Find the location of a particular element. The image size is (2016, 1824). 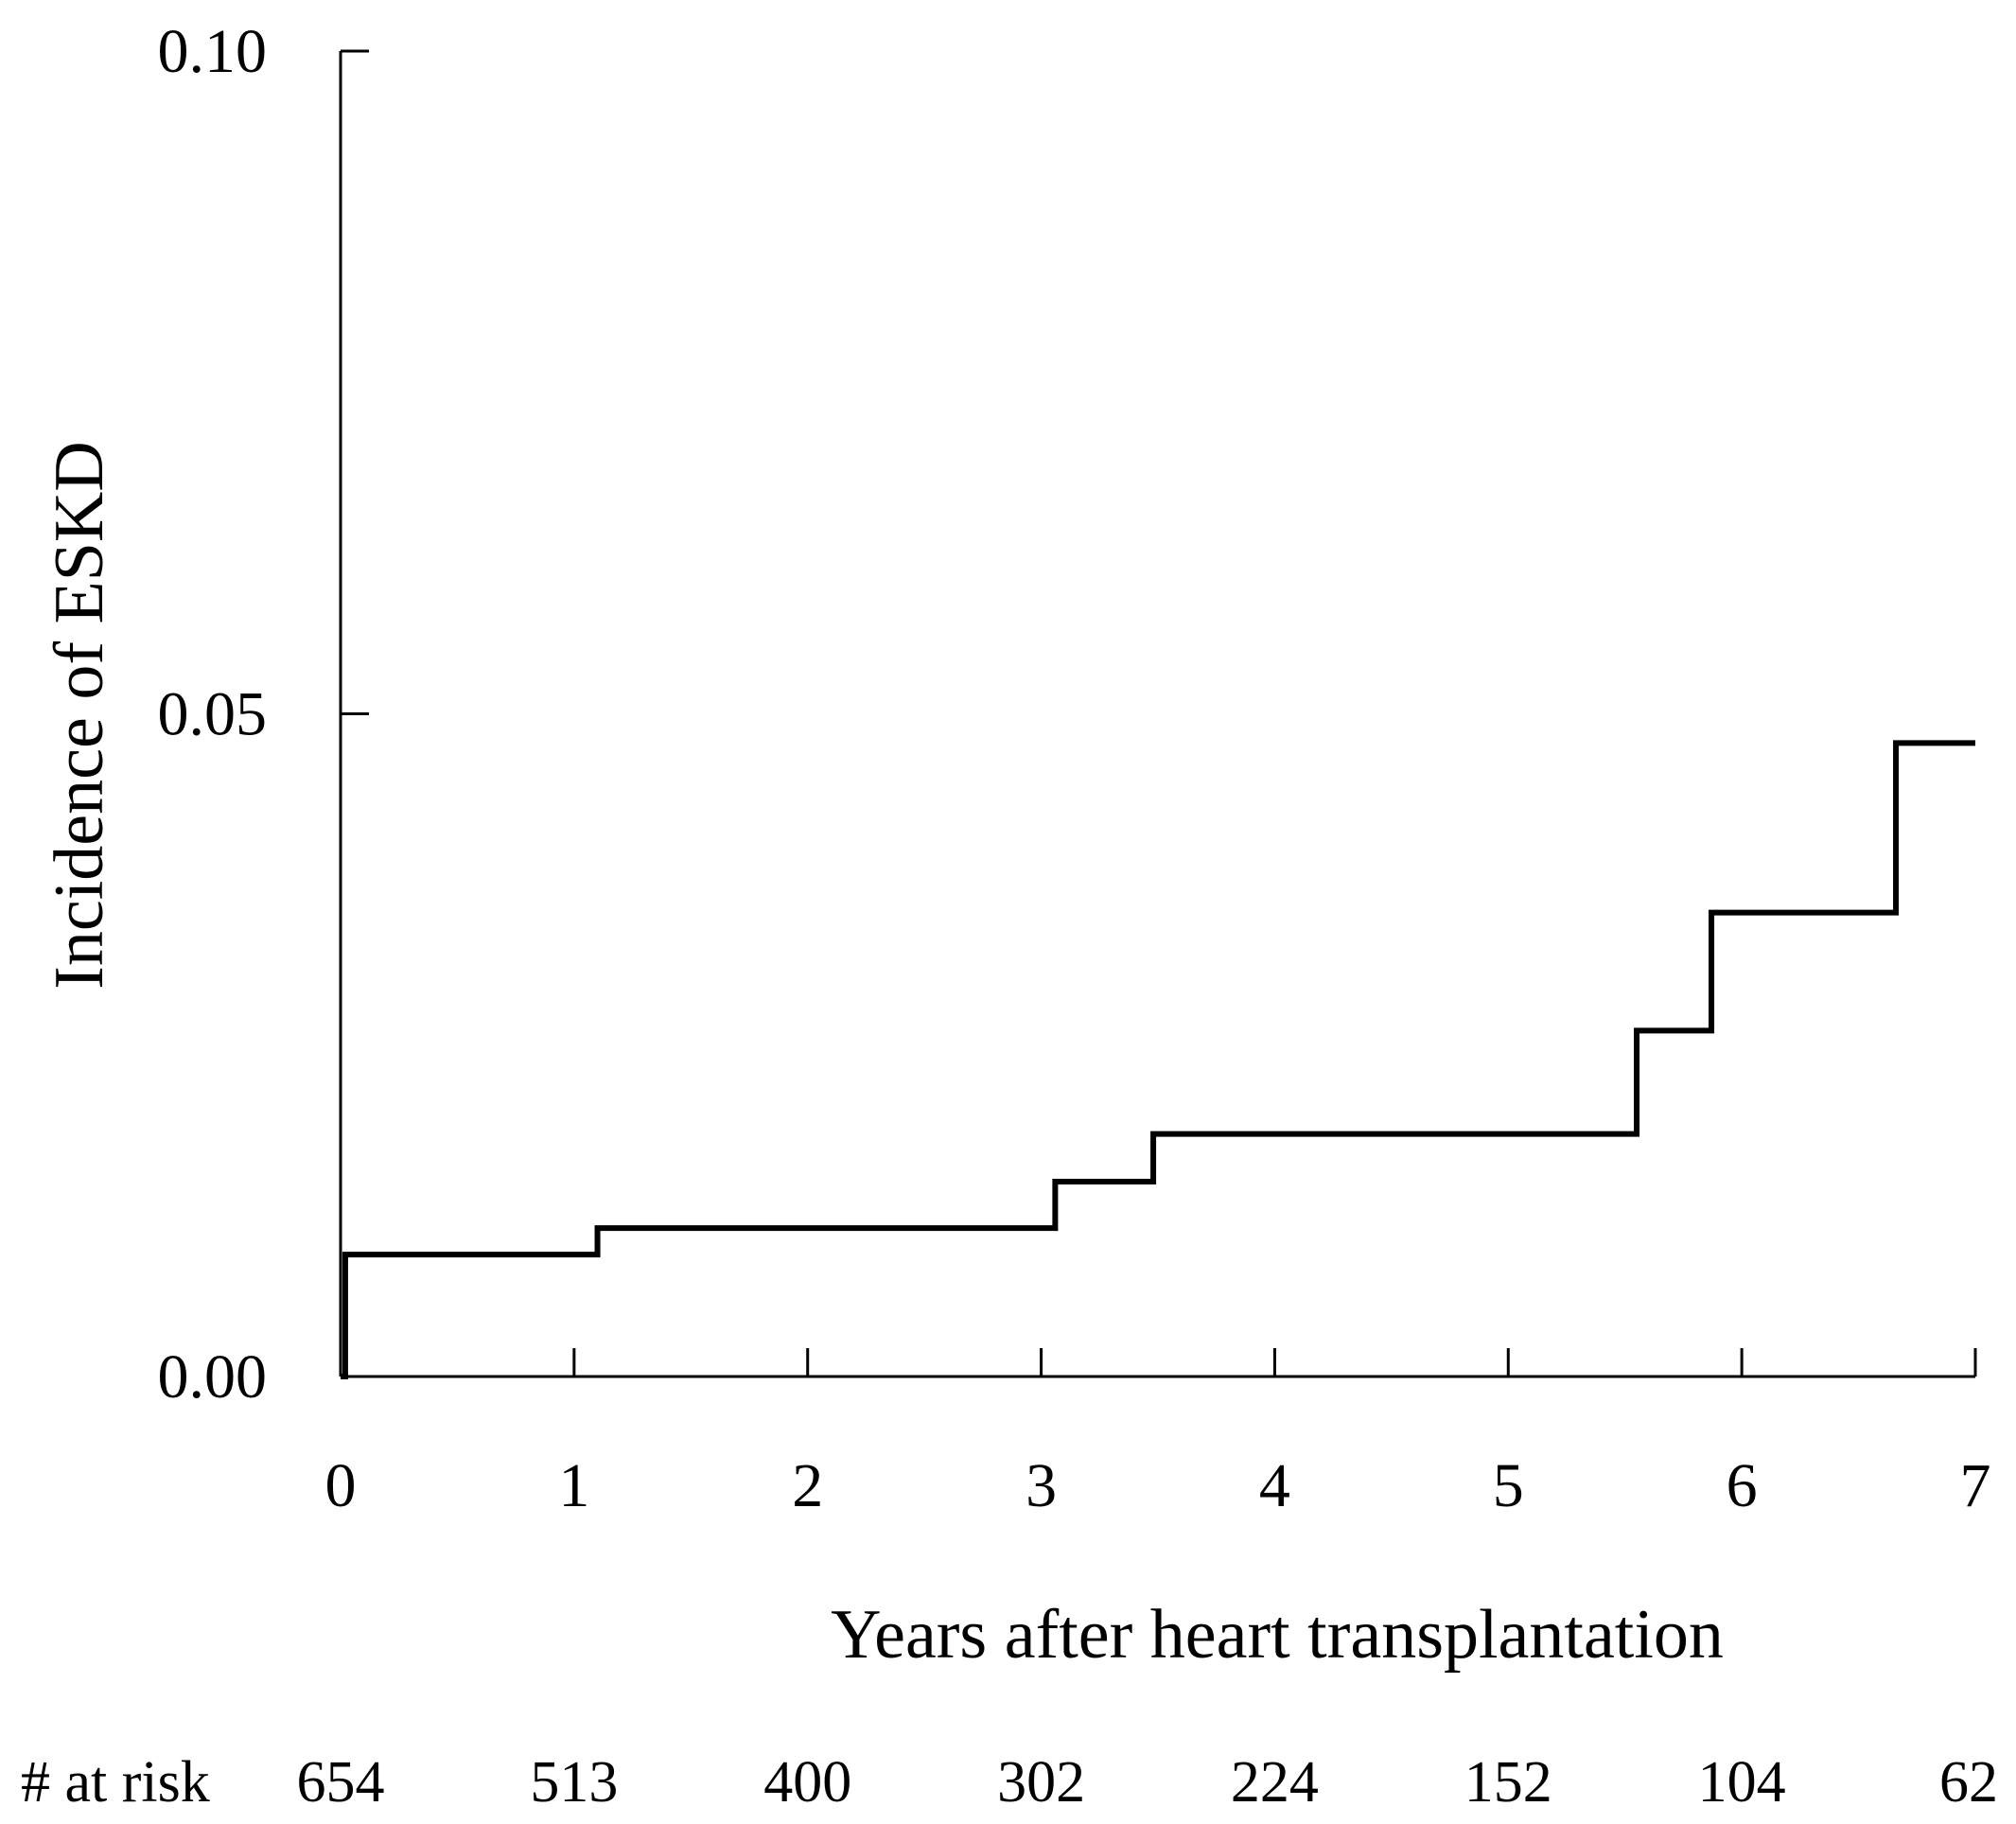

x-tick-label: 4 is located at coordinates (1274, 1485).